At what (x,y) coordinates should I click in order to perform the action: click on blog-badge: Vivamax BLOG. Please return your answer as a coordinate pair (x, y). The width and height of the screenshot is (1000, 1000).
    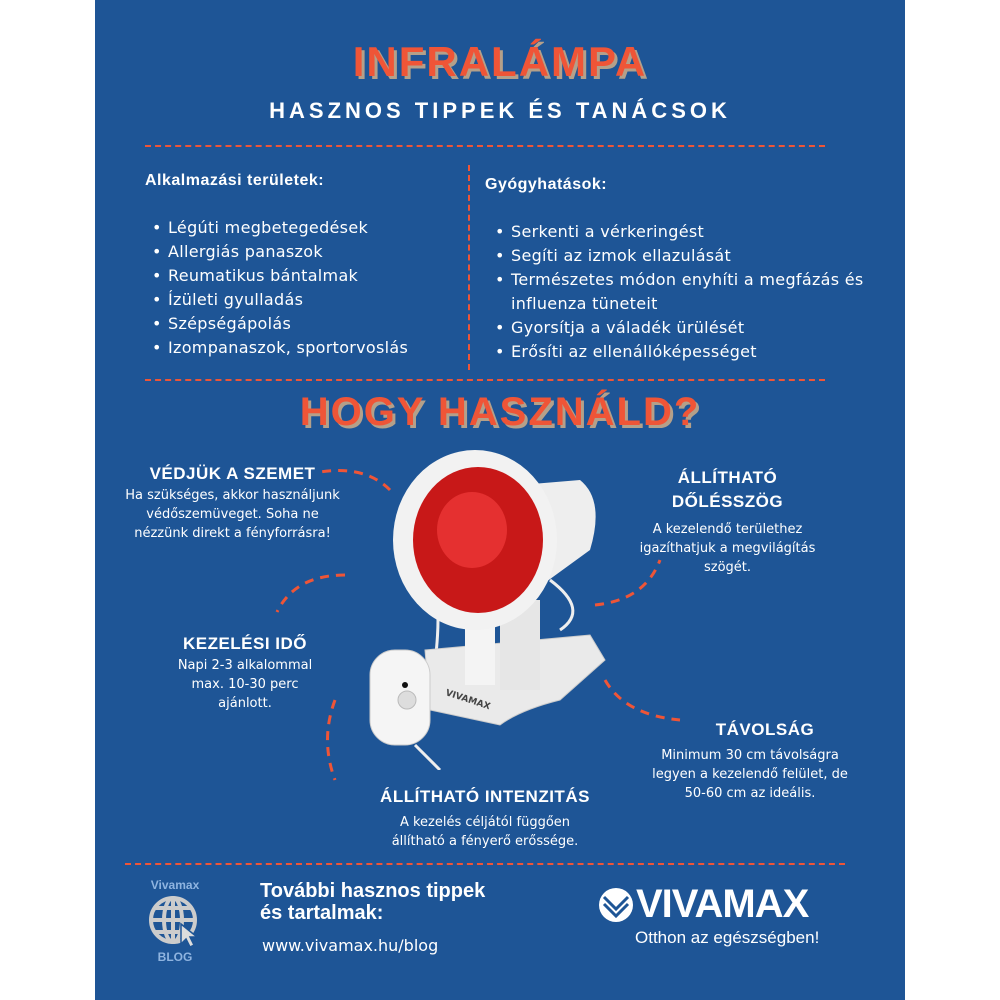
    Looking at the image, I should click on (175, 921).